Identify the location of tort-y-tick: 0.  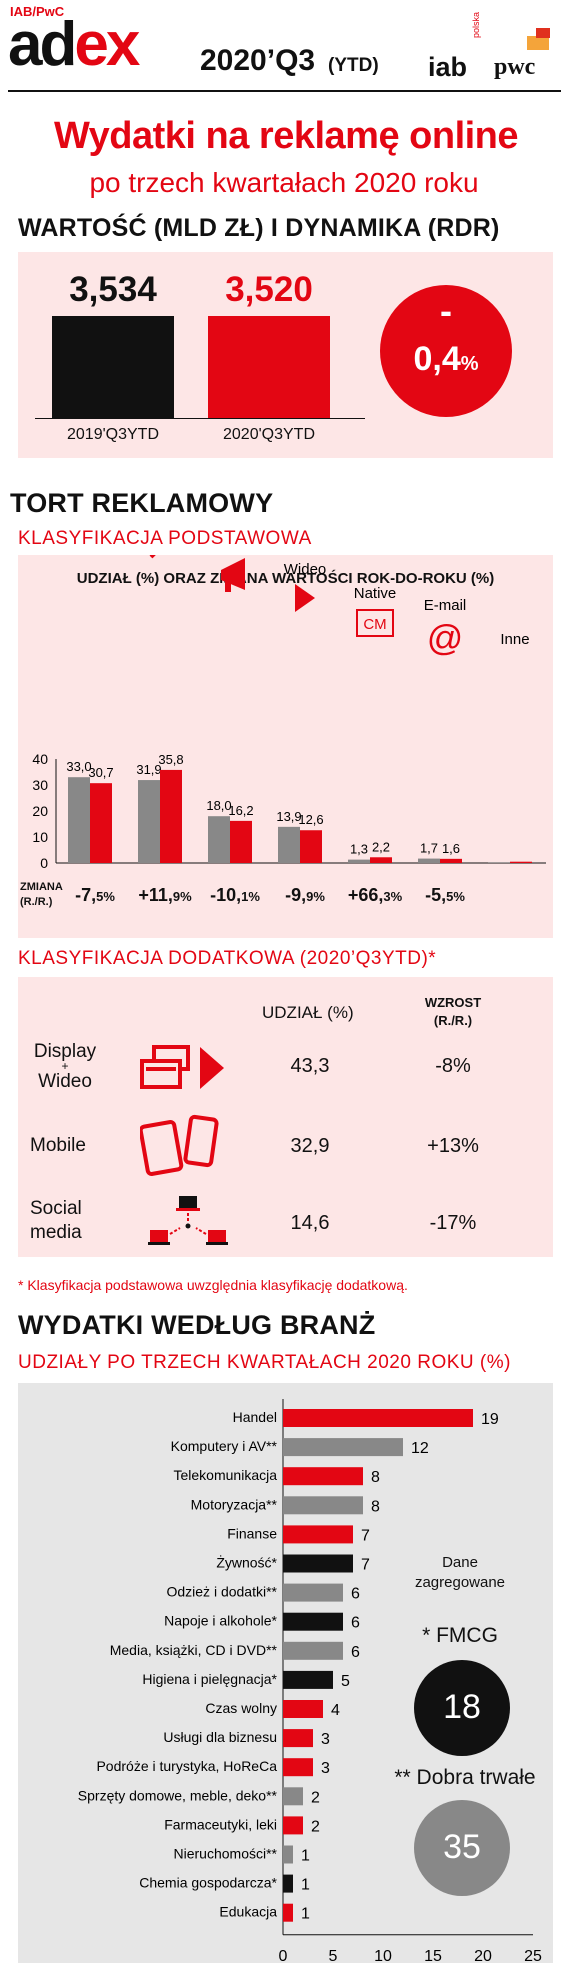
(44, 863).